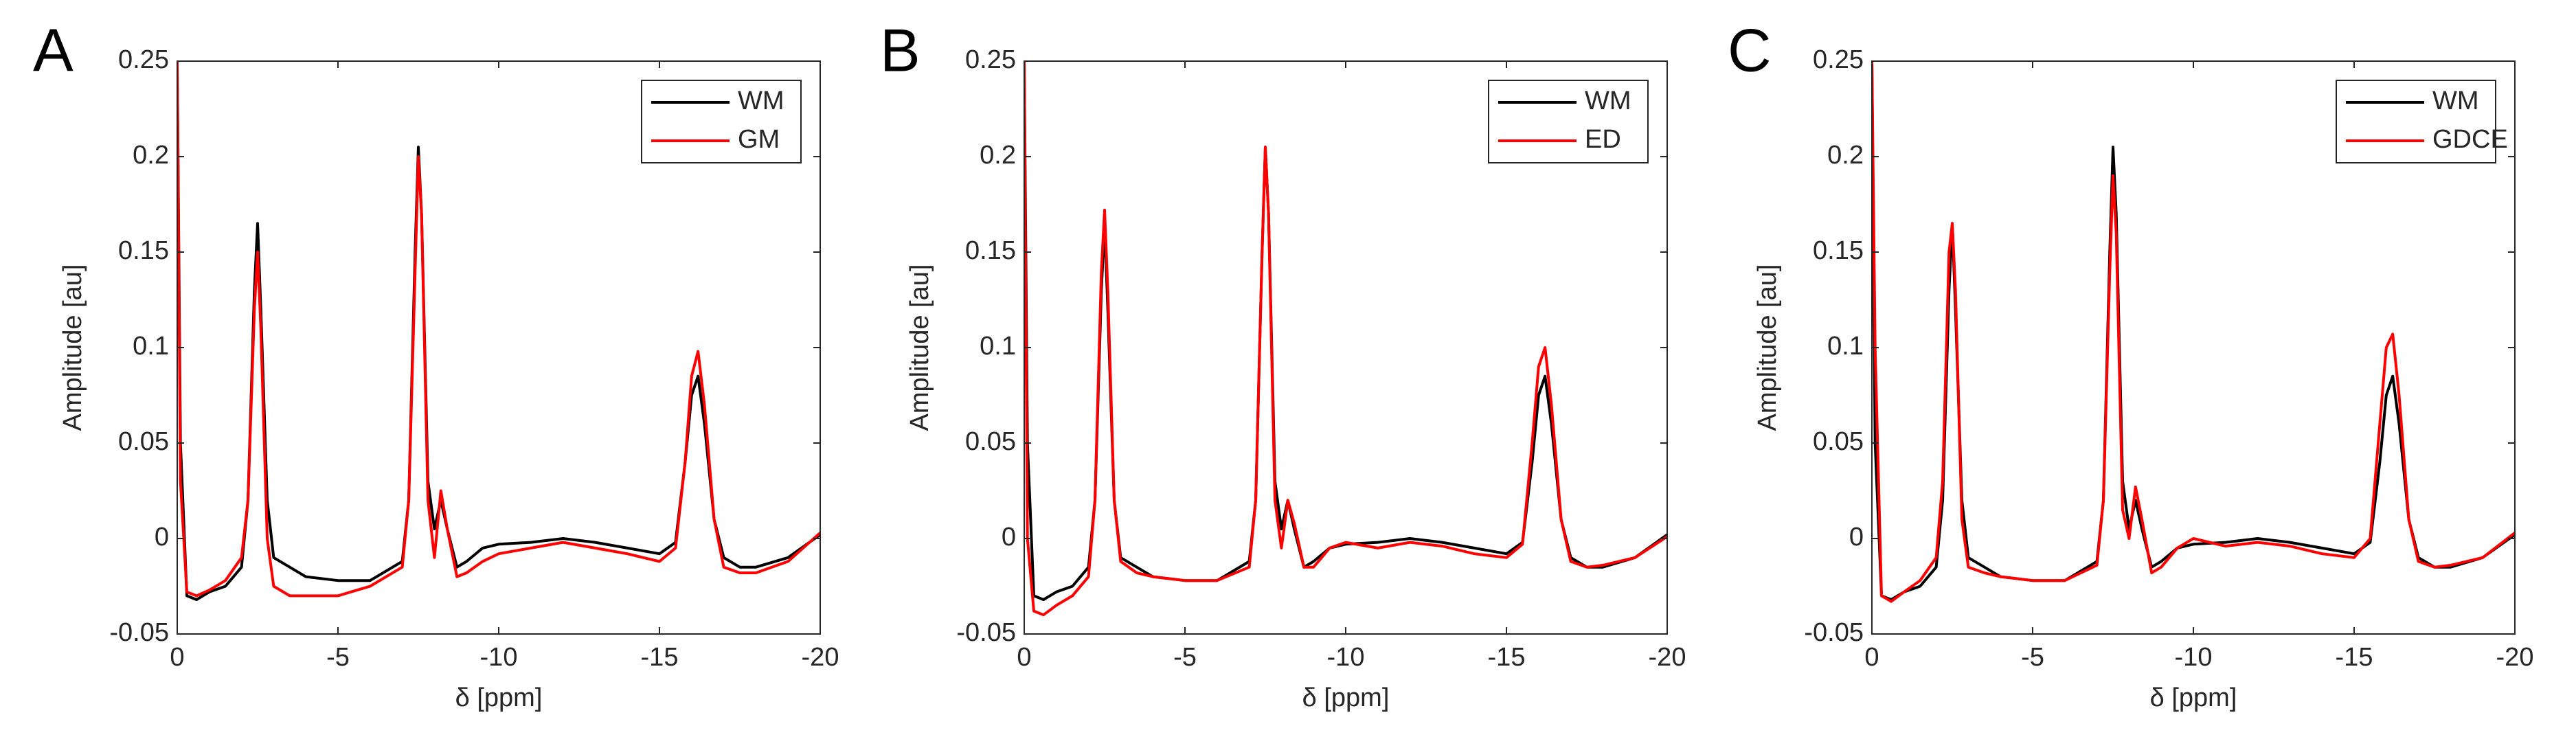 The width and height of the screenshot is (2576, 748). Describe the element at coordinates (1603, 139) in the screenshot. I see `legend-label: ED` at that location.